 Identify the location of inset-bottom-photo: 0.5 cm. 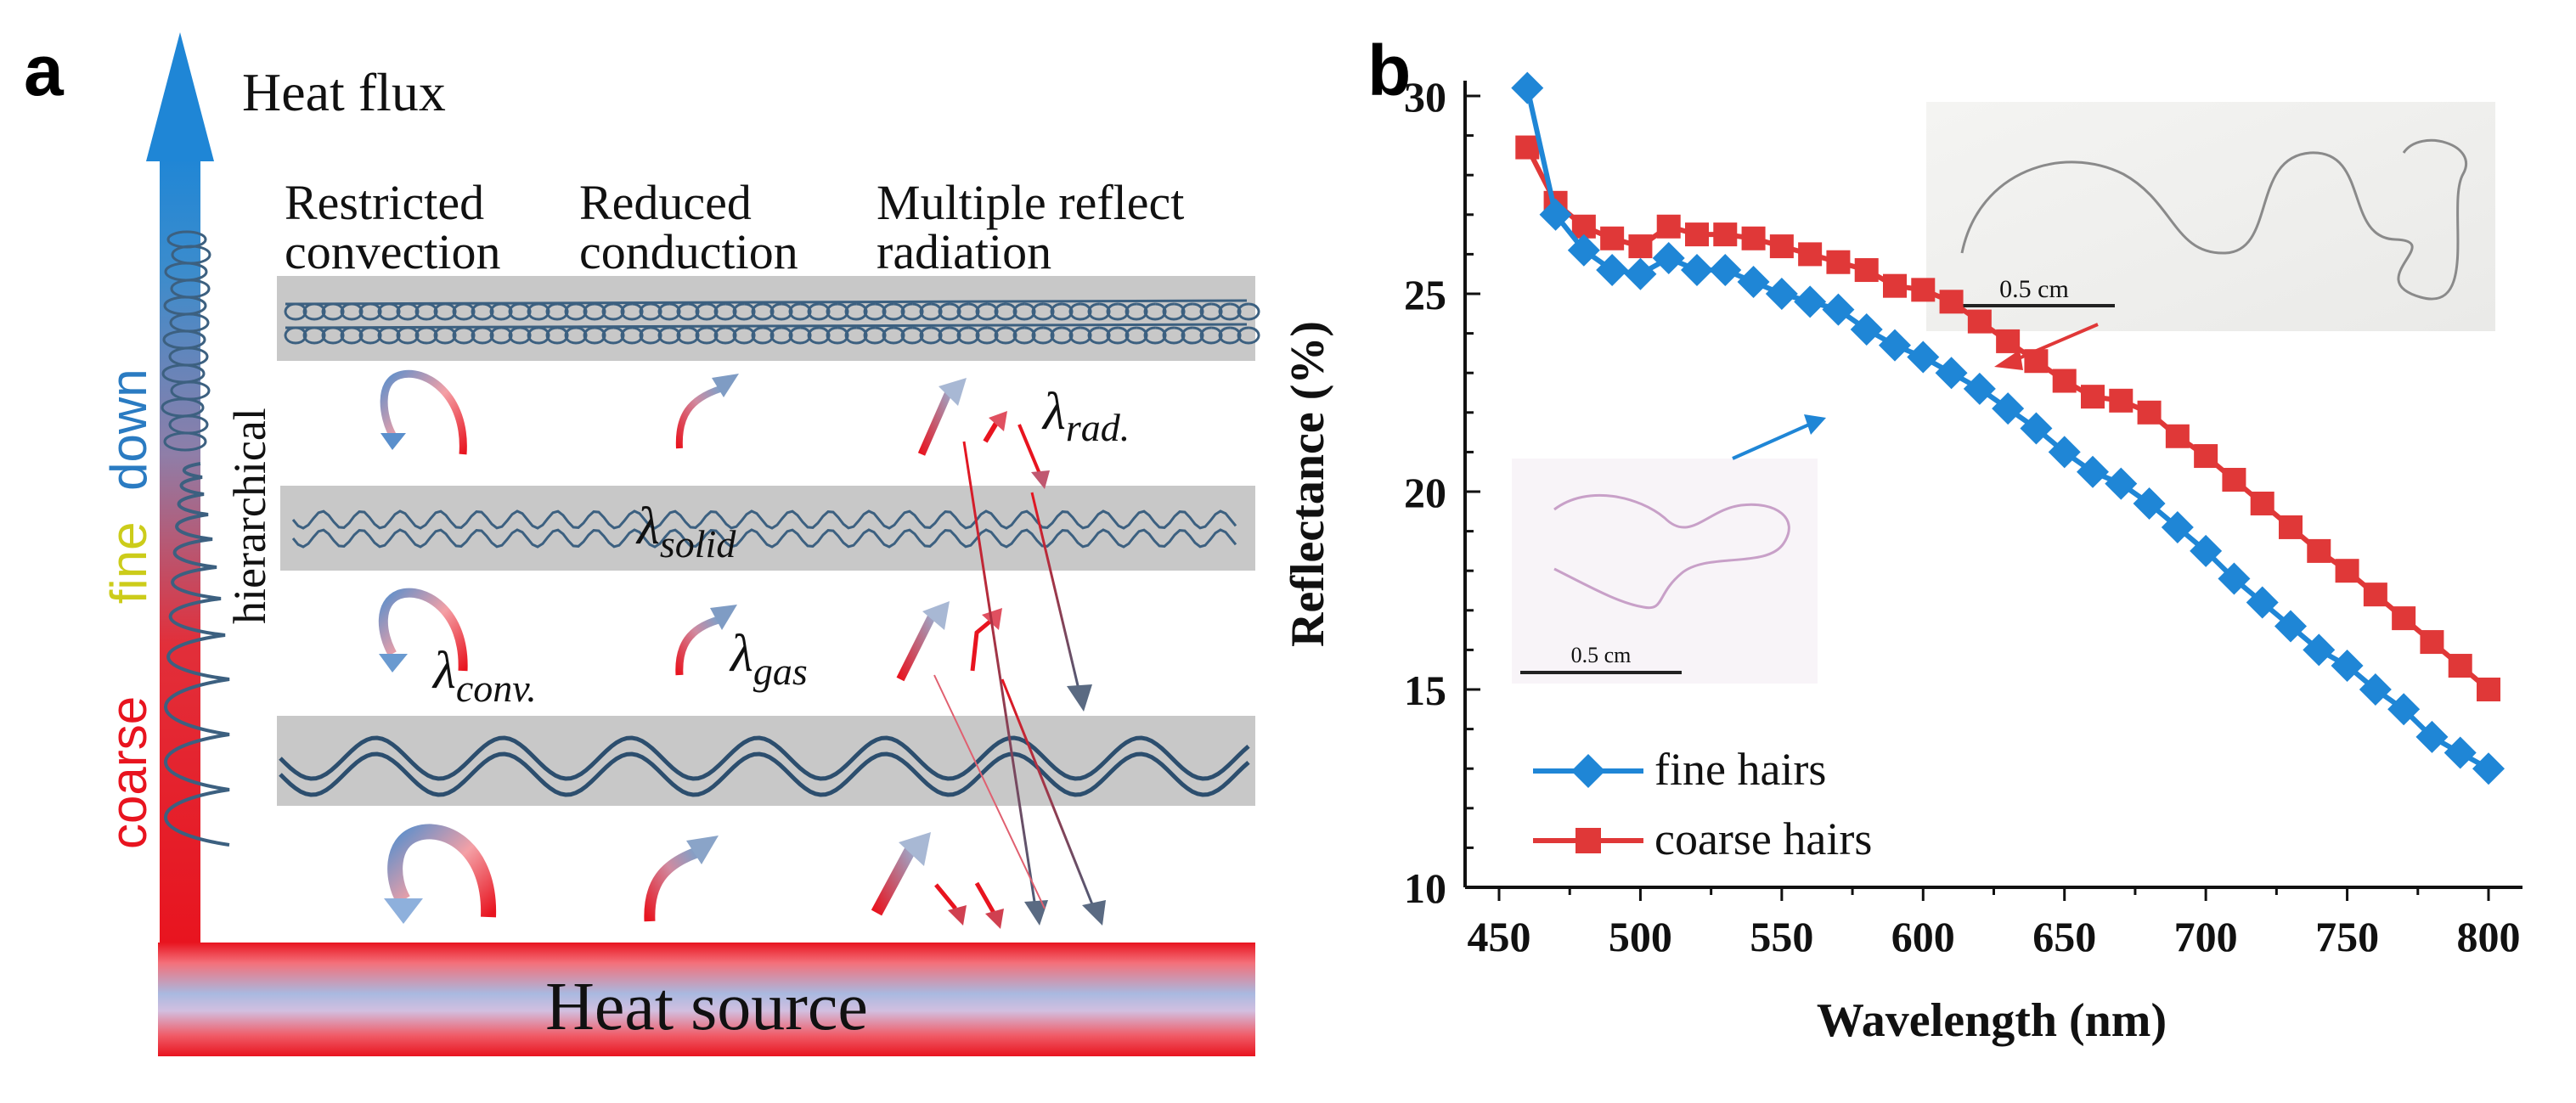
(1665, 571).